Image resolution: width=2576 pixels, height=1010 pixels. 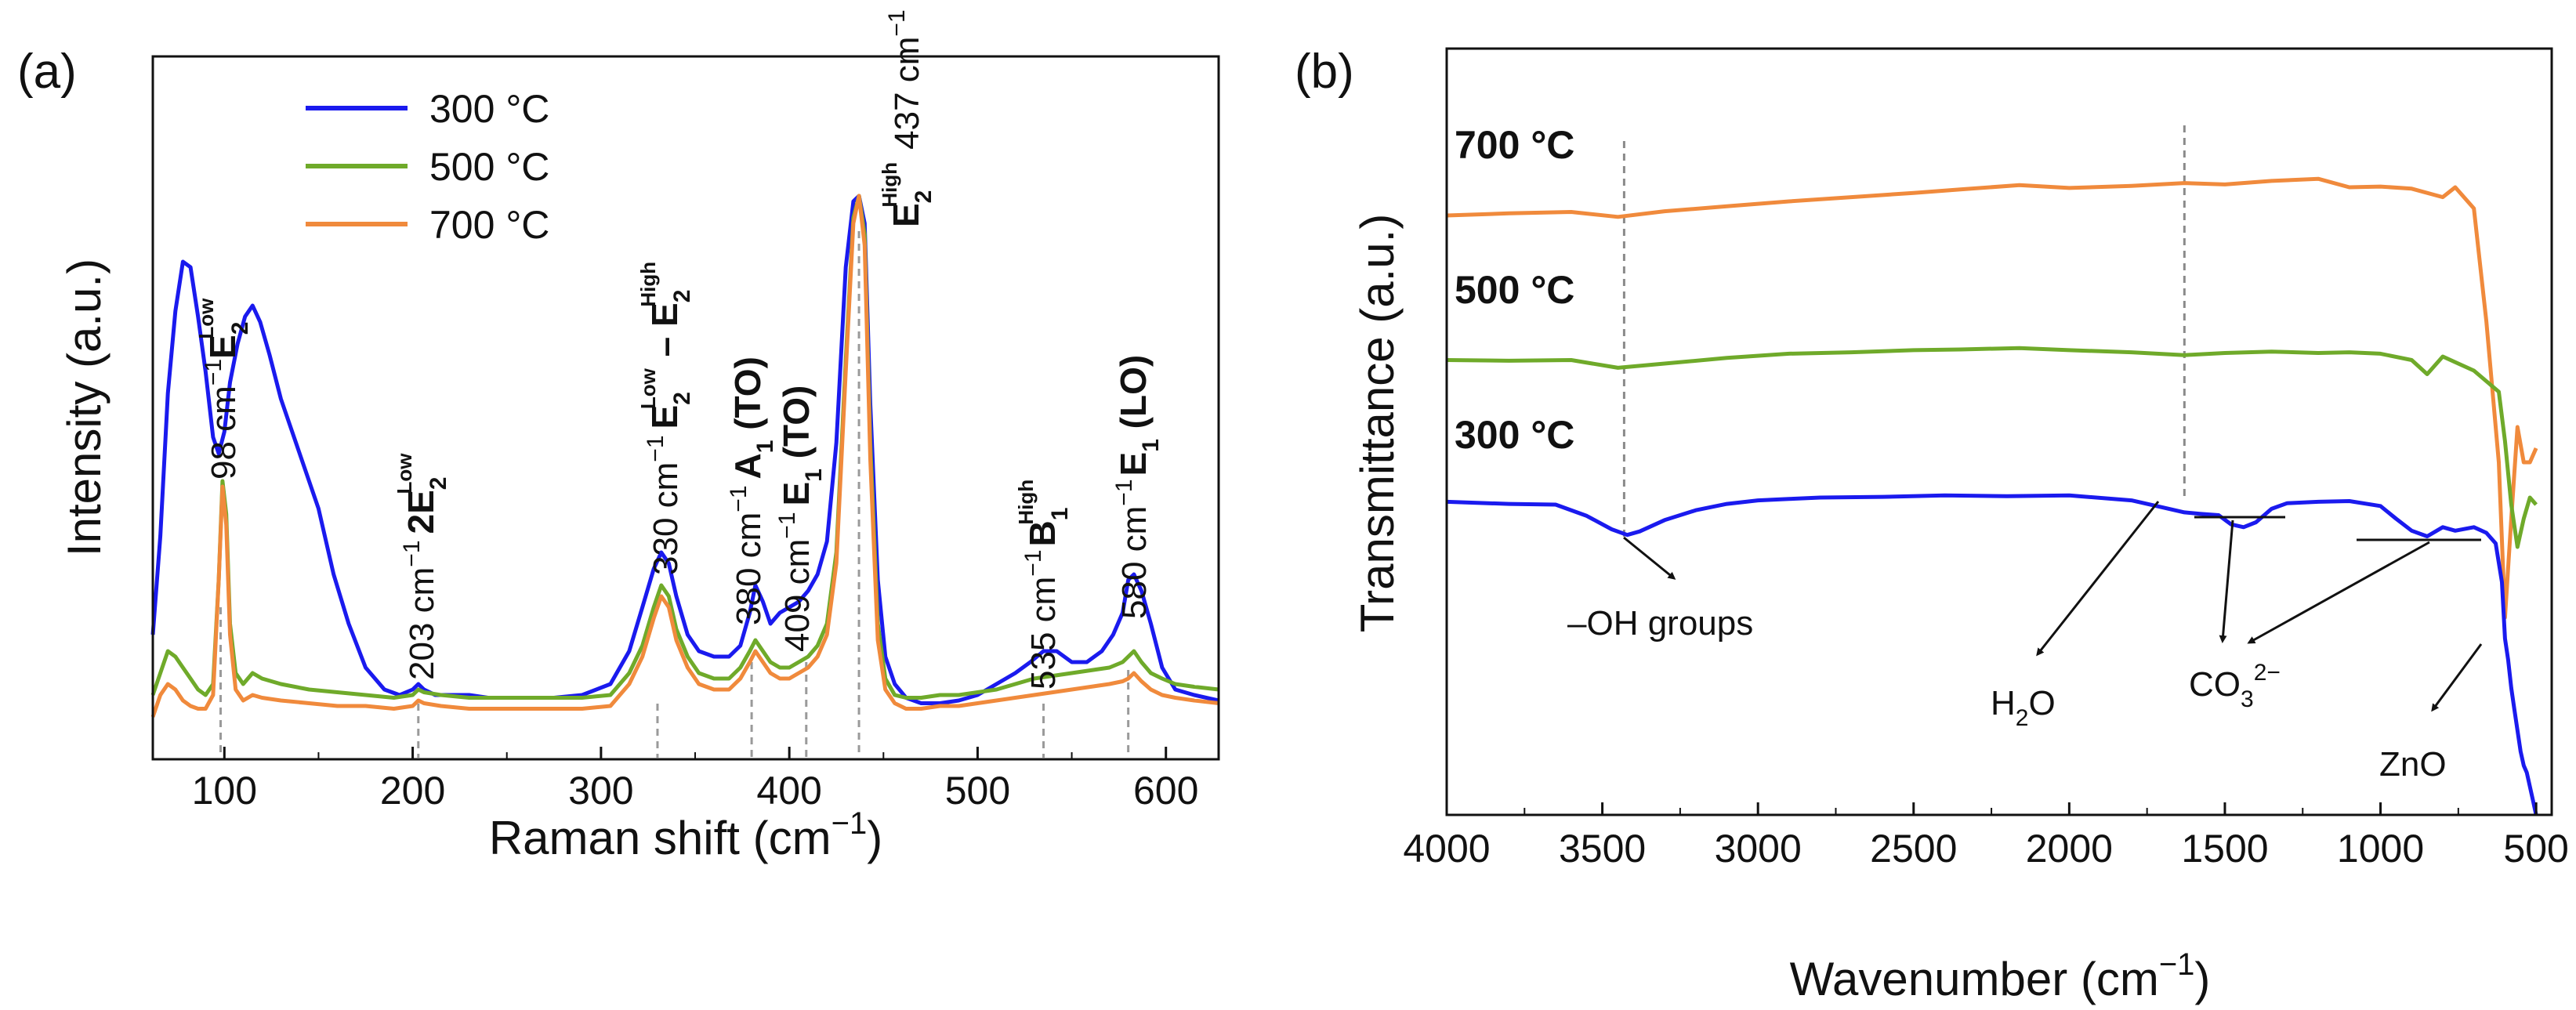 What do you see at coordinates (788, 791) in the screenshot?
I see `x-tick-label-a: 400` at bounding box center [788, 791].